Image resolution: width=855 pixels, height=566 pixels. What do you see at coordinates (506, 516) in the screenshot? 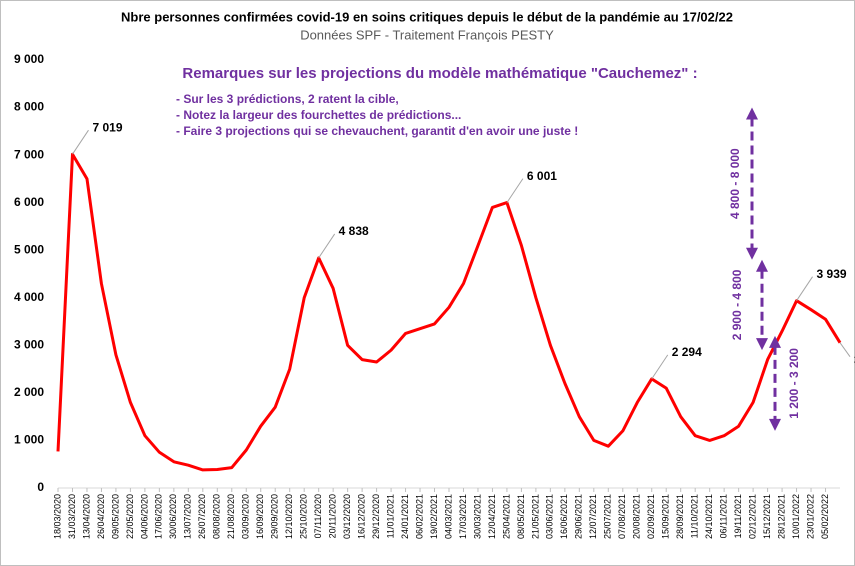
I see `x-tick-label: 25/04/2021` at bounding box center [506, 516].